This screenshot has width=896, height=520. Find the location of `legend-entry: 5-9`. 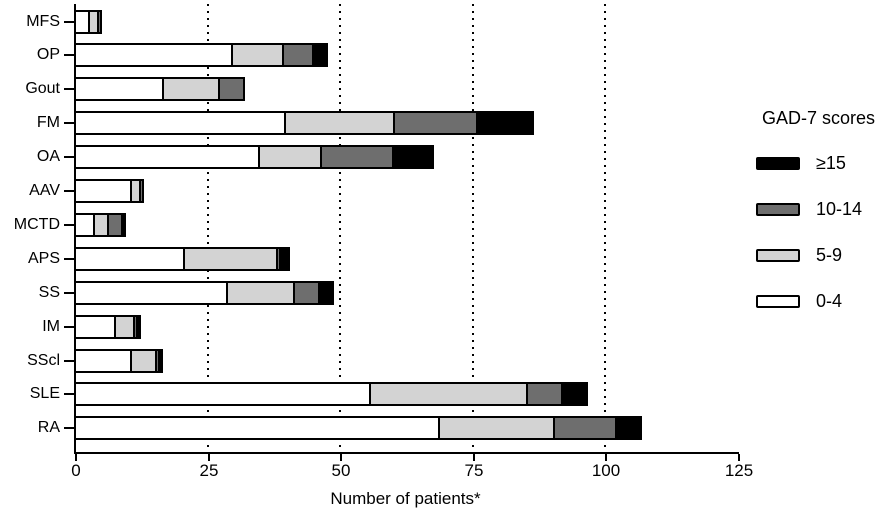

legend-entry: 5-9 is located at coordinates (826, 255).